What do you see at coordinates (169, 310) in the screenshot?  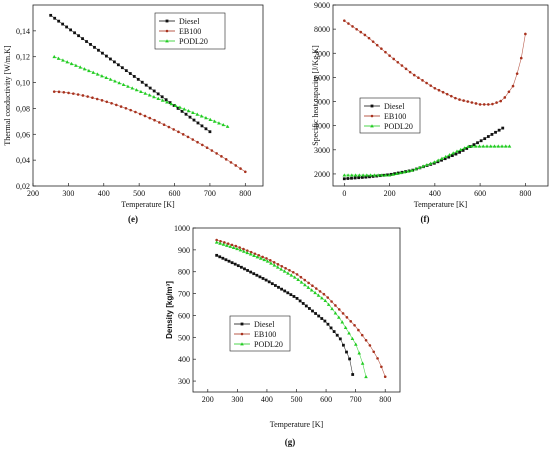 I see `y-axis-label: Density [kg/m³]` at bounding box center [169, 310].